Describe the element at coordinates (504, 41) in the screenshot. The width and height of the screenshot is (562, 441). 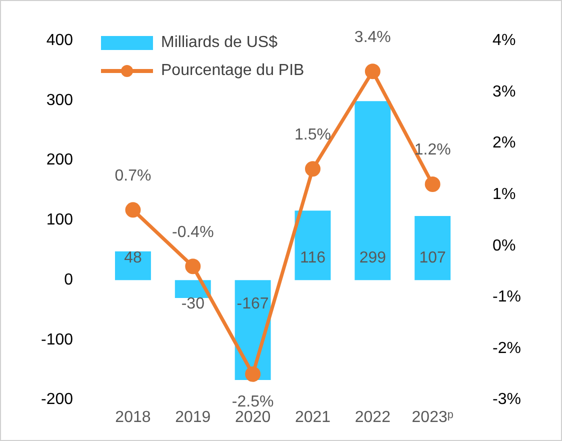
I see `y2-tick-label: 4%` at that location.